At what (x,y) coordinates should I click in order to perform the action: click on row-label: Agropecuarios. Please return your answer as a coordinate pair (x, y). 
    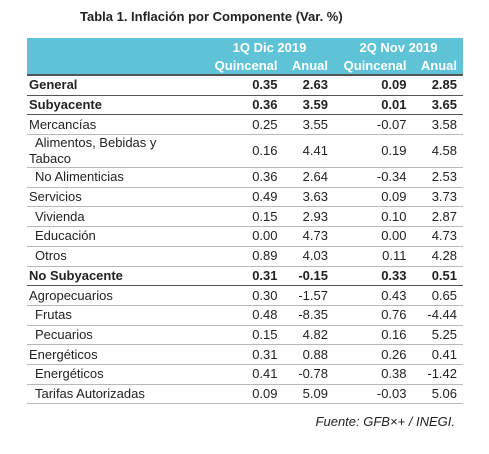
    Looking at the image, I should click on (116, 295).